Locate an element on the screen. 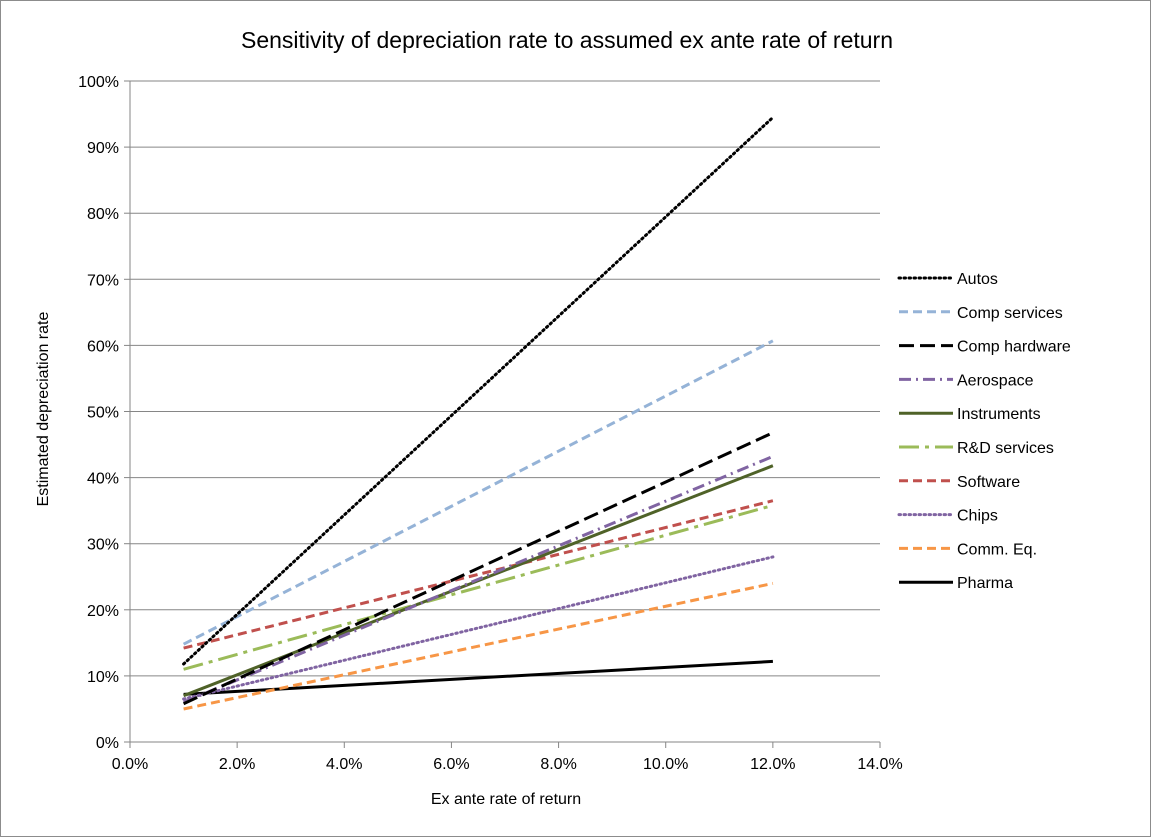 Image resolution: width=1151 pixels, height=838 pixels. series-line-software is located at coordinates (478, 574).